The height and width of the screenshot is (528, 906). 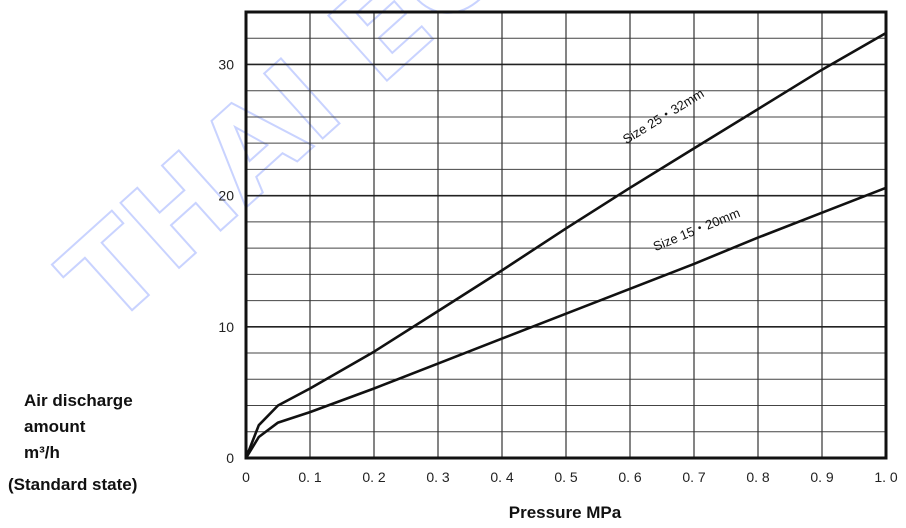 What do you see at coordinates (630, 477) in the screenshot?
I see `x-tick-label: 0. 6` at bounding box center [630, 477].